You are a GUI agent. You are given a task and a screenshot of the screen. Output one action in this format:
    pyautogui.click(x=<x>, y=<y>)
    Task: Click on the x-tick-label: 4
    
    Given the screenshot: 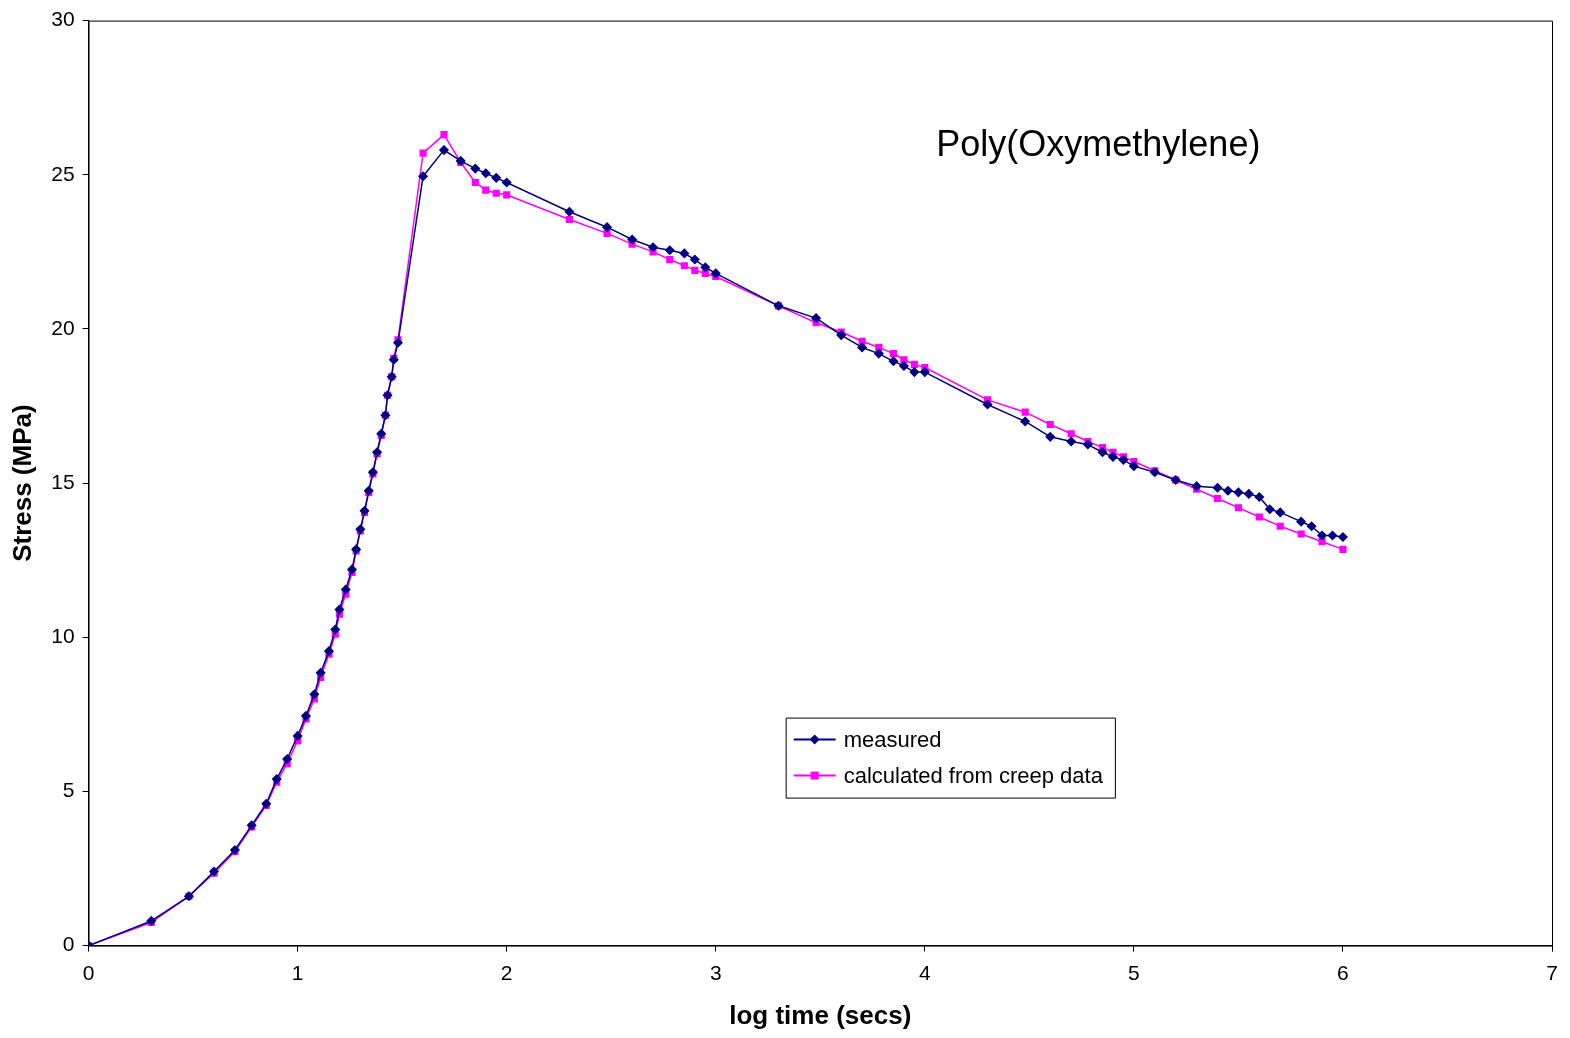 What is the action you would take?
    pyautogui.click(x=924, y=972)
    